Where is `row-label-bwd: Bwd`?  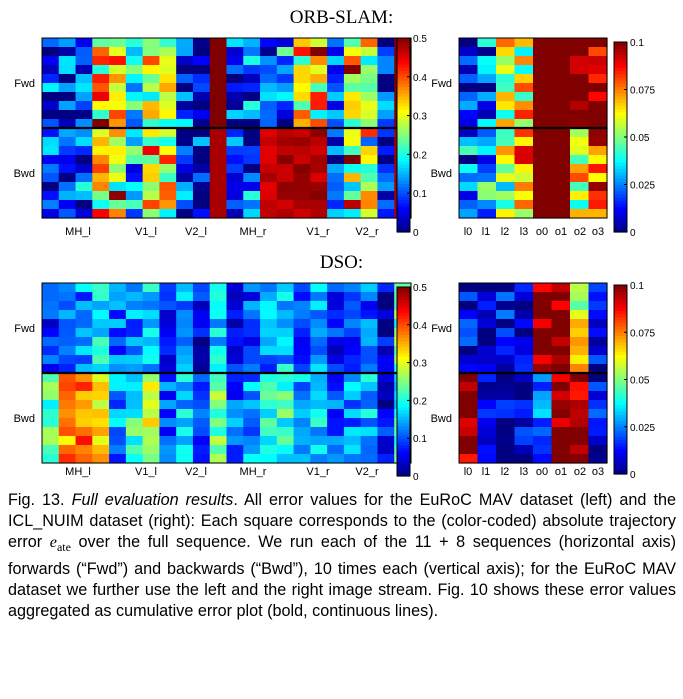
row-label-bwd: Bwd is located at coordinates (441, 419).